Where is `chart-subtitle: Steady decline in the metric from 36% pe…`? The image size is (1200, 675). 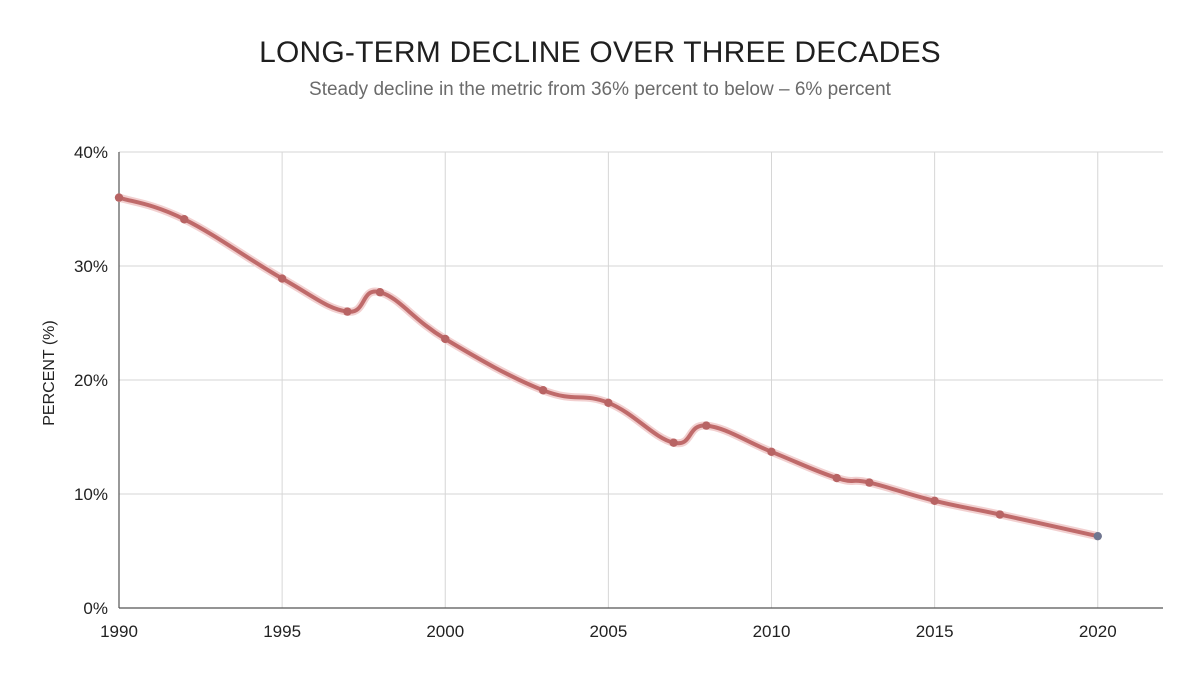
chart-subtitle: Steady decline in the metric from 36% pe… is located at coordinates (600, 89).